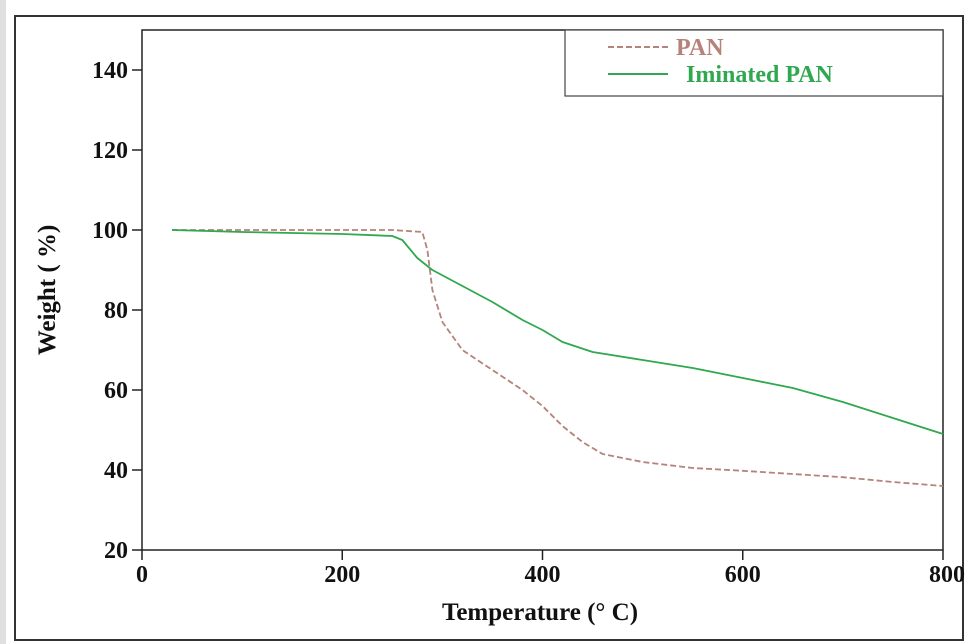 The height and width of the screenshot is (644, 968). Describe the element at coordinates (47, 290) in the screenshot. I see `y-axis-label: Weight ( %)` at that location.